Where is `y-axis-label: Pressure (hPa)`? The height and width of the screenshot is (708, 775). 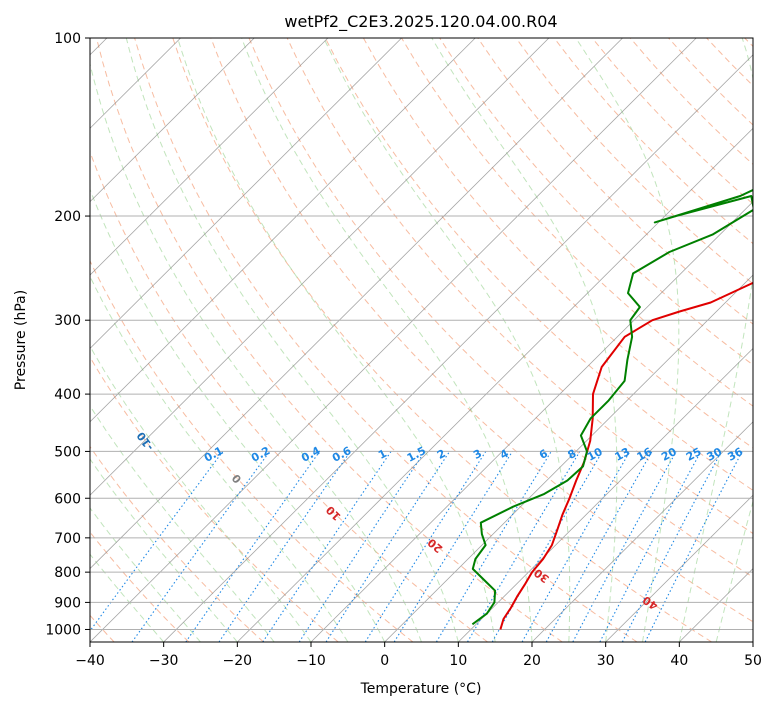 y-axis-label: Pressure (hPa) is located at coordinates (21, 340).